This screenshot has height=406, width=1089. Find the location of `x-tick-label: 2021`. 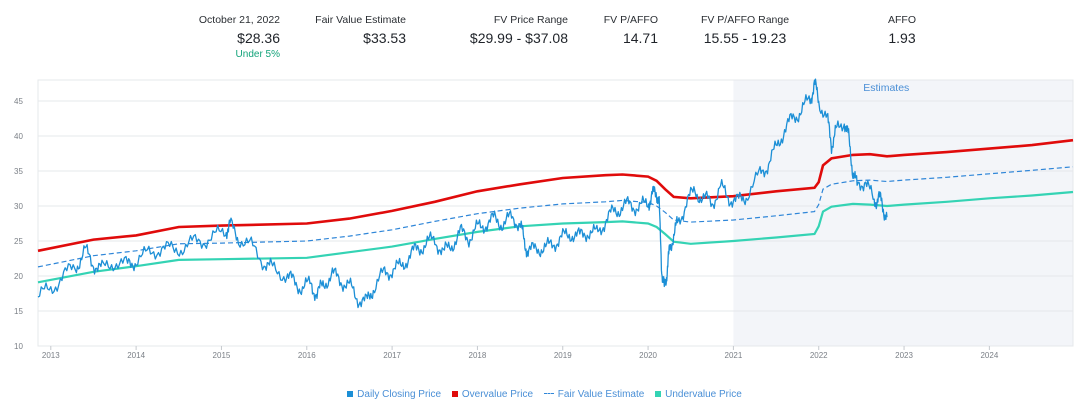

x-tick-label: 2021 is located at coordinates (734, 355).